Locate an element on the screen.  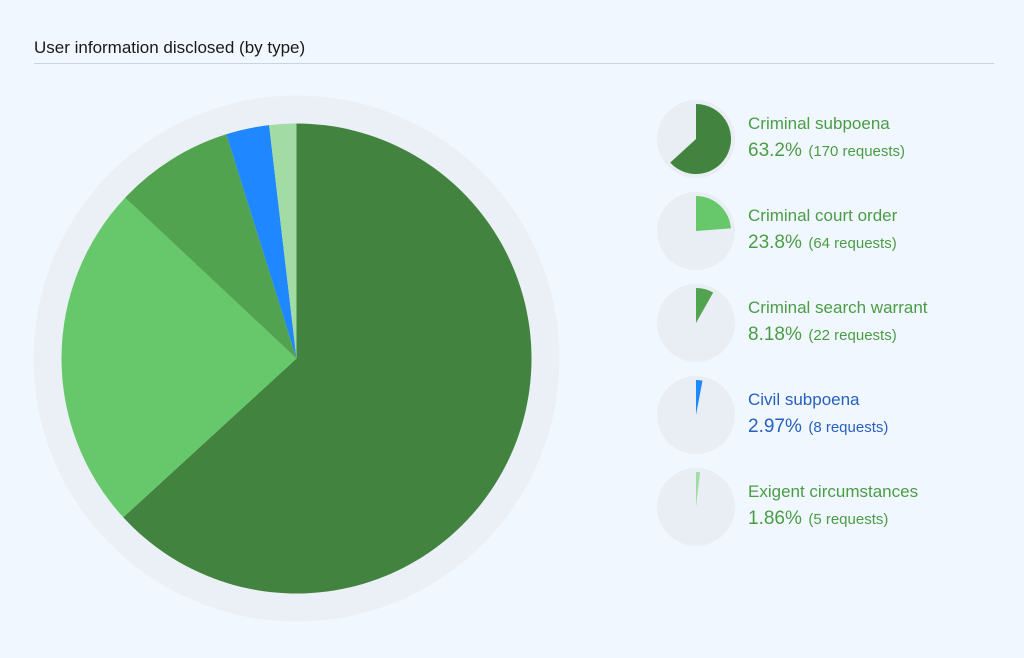
legend-percent: 1.86% is located at coordinates (775, 518).